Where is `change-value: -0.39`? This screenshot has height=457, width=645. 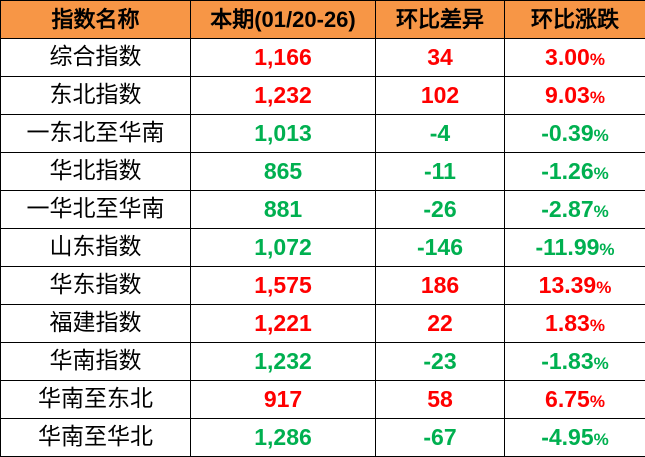 change-value: -0.39 is located at coordinates (567, 133).